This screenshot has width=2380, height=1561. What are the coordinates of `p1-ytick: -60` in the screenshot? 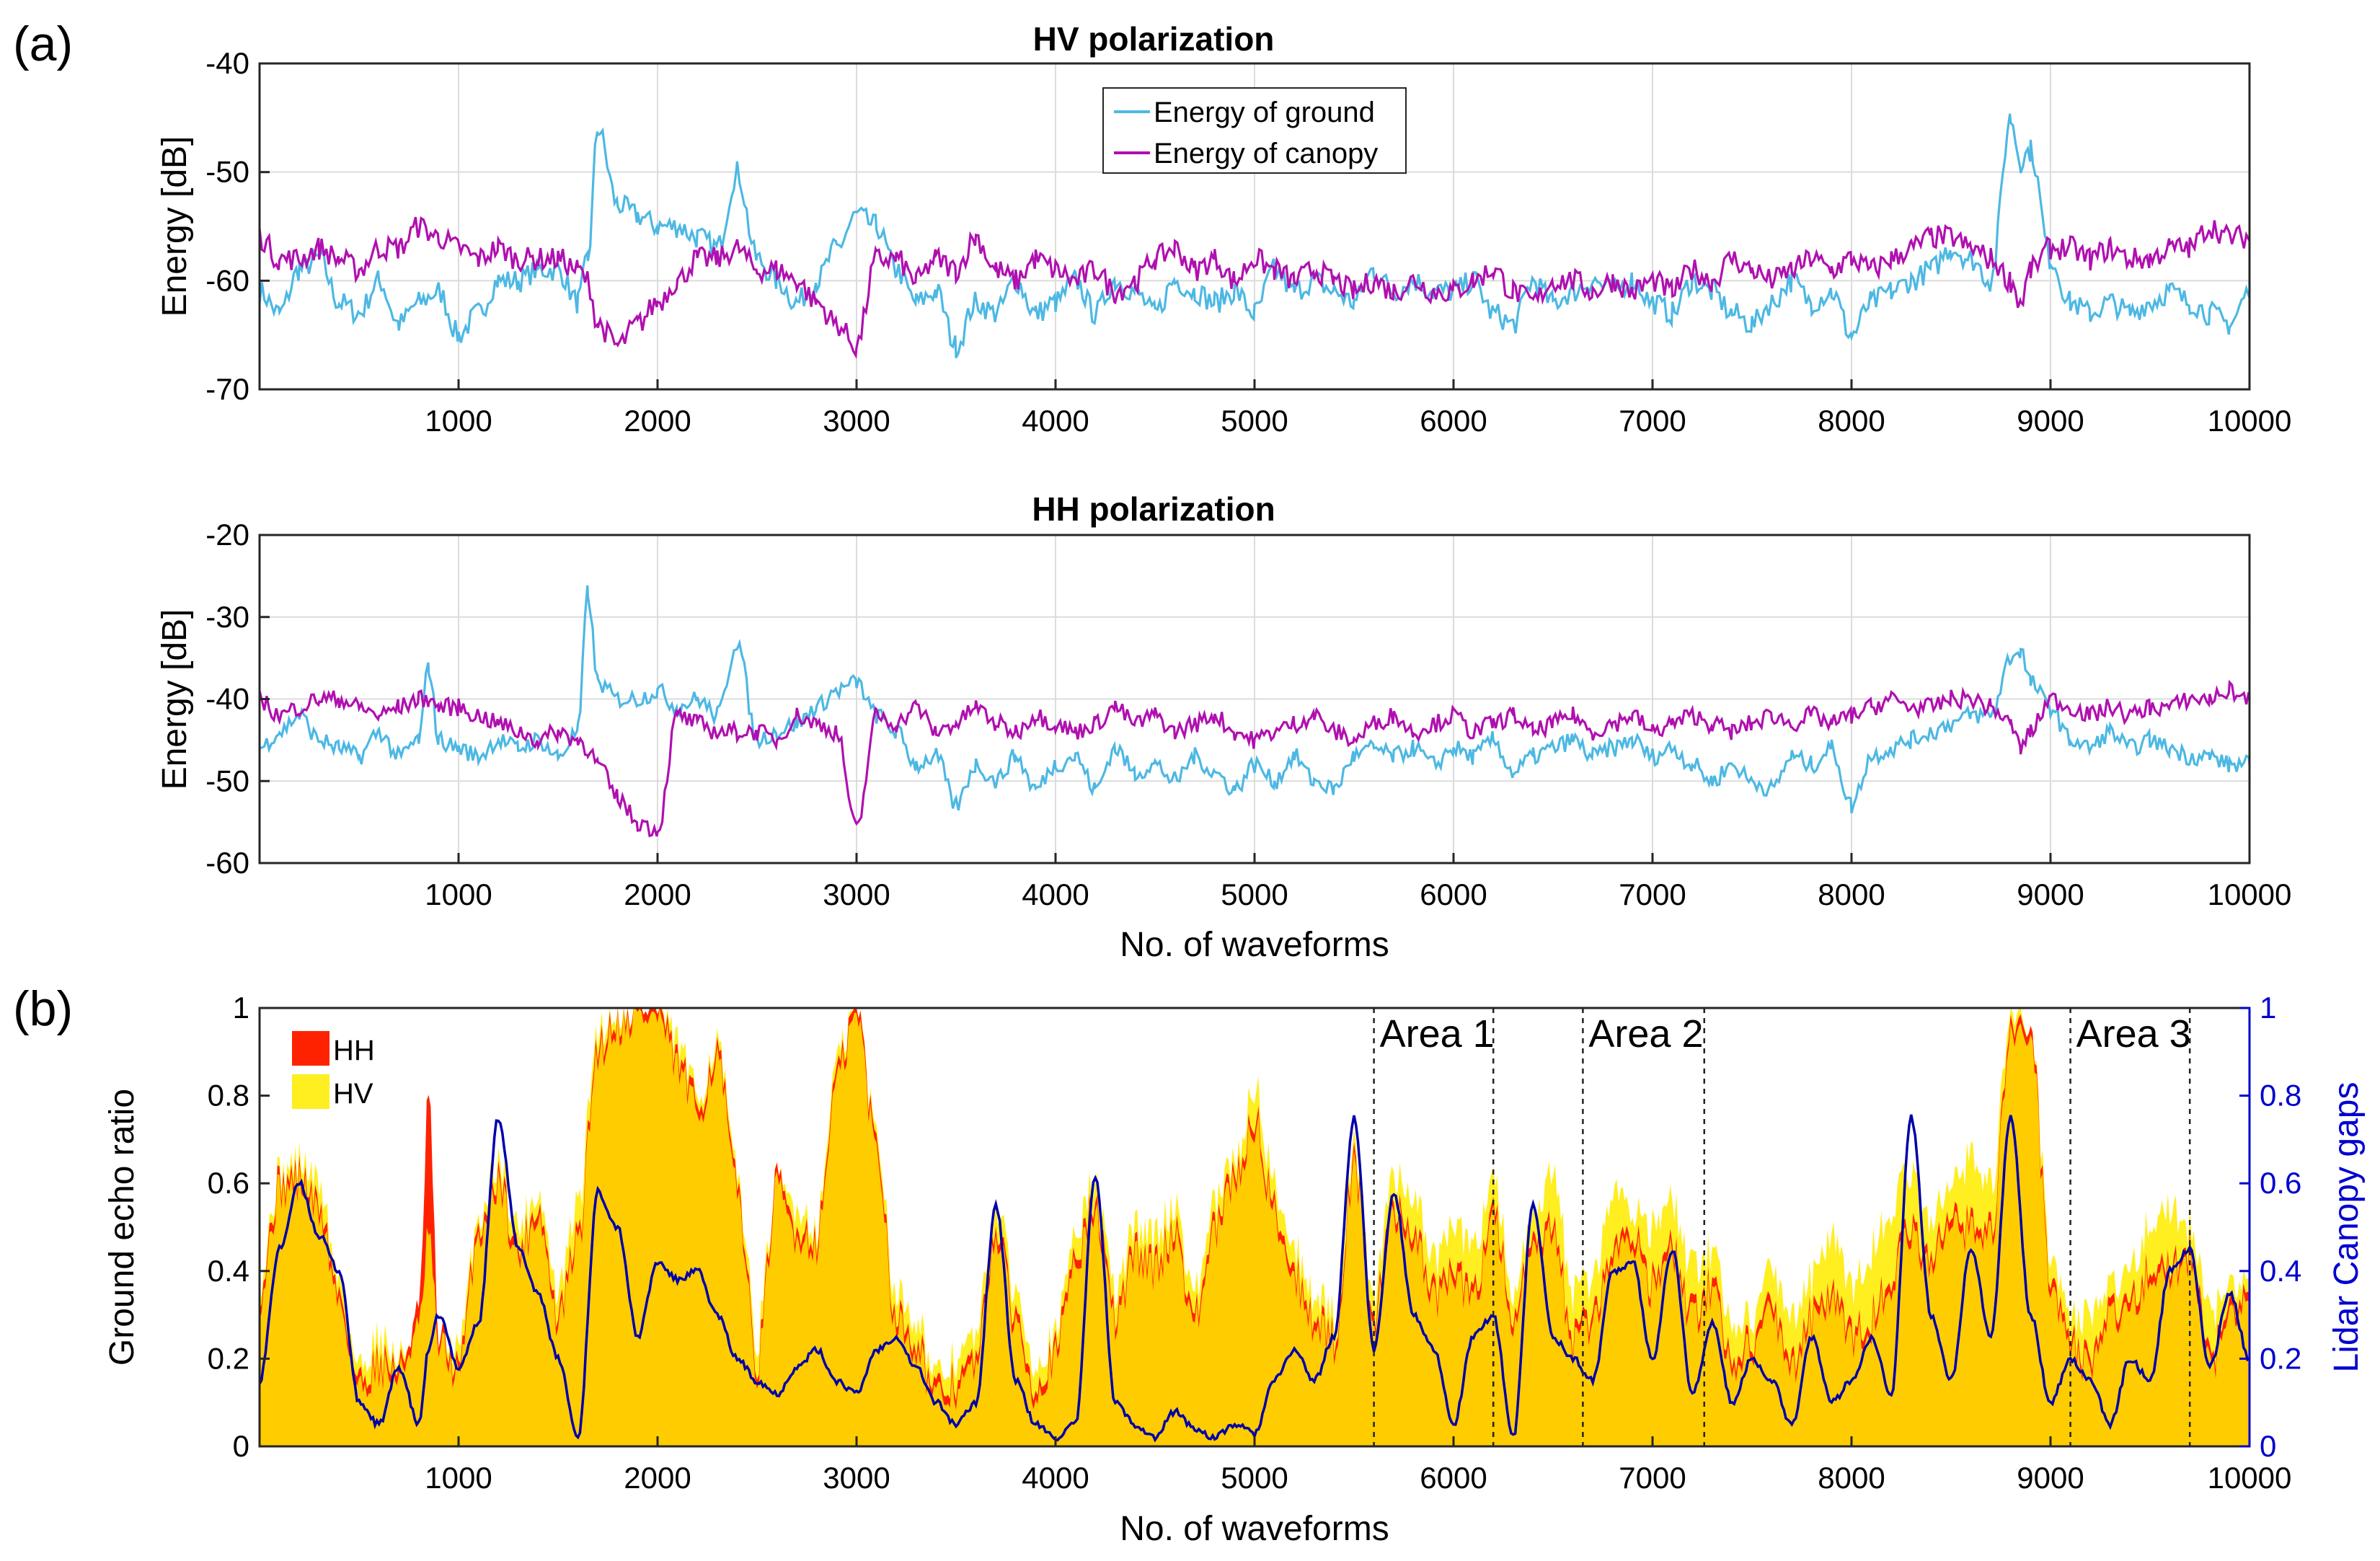 It's located at (227, 280).